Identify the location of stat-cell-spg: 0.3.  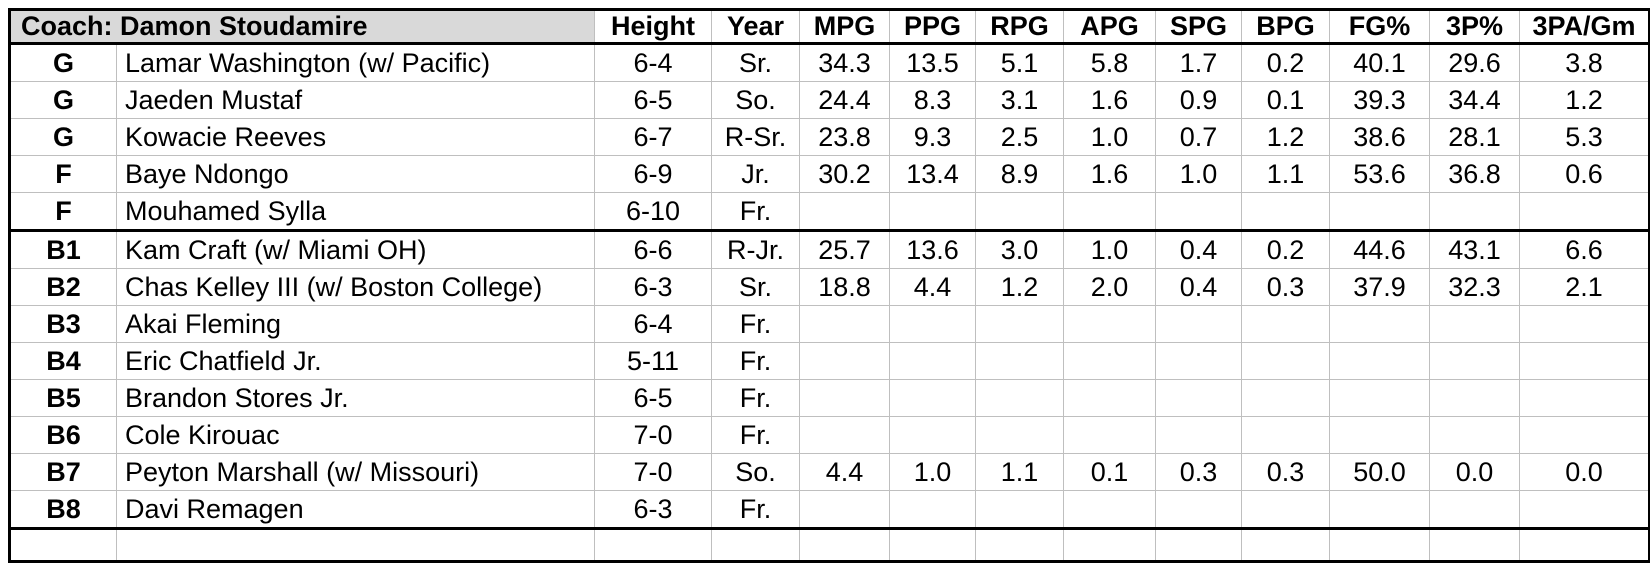
(1199, 472).